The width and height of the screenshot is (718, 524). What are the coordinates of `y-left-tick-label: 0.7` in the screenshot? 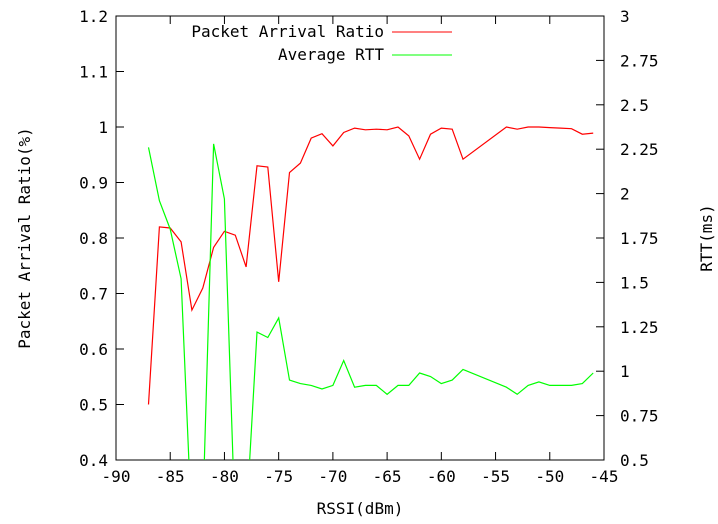 It's located at (93, 294).